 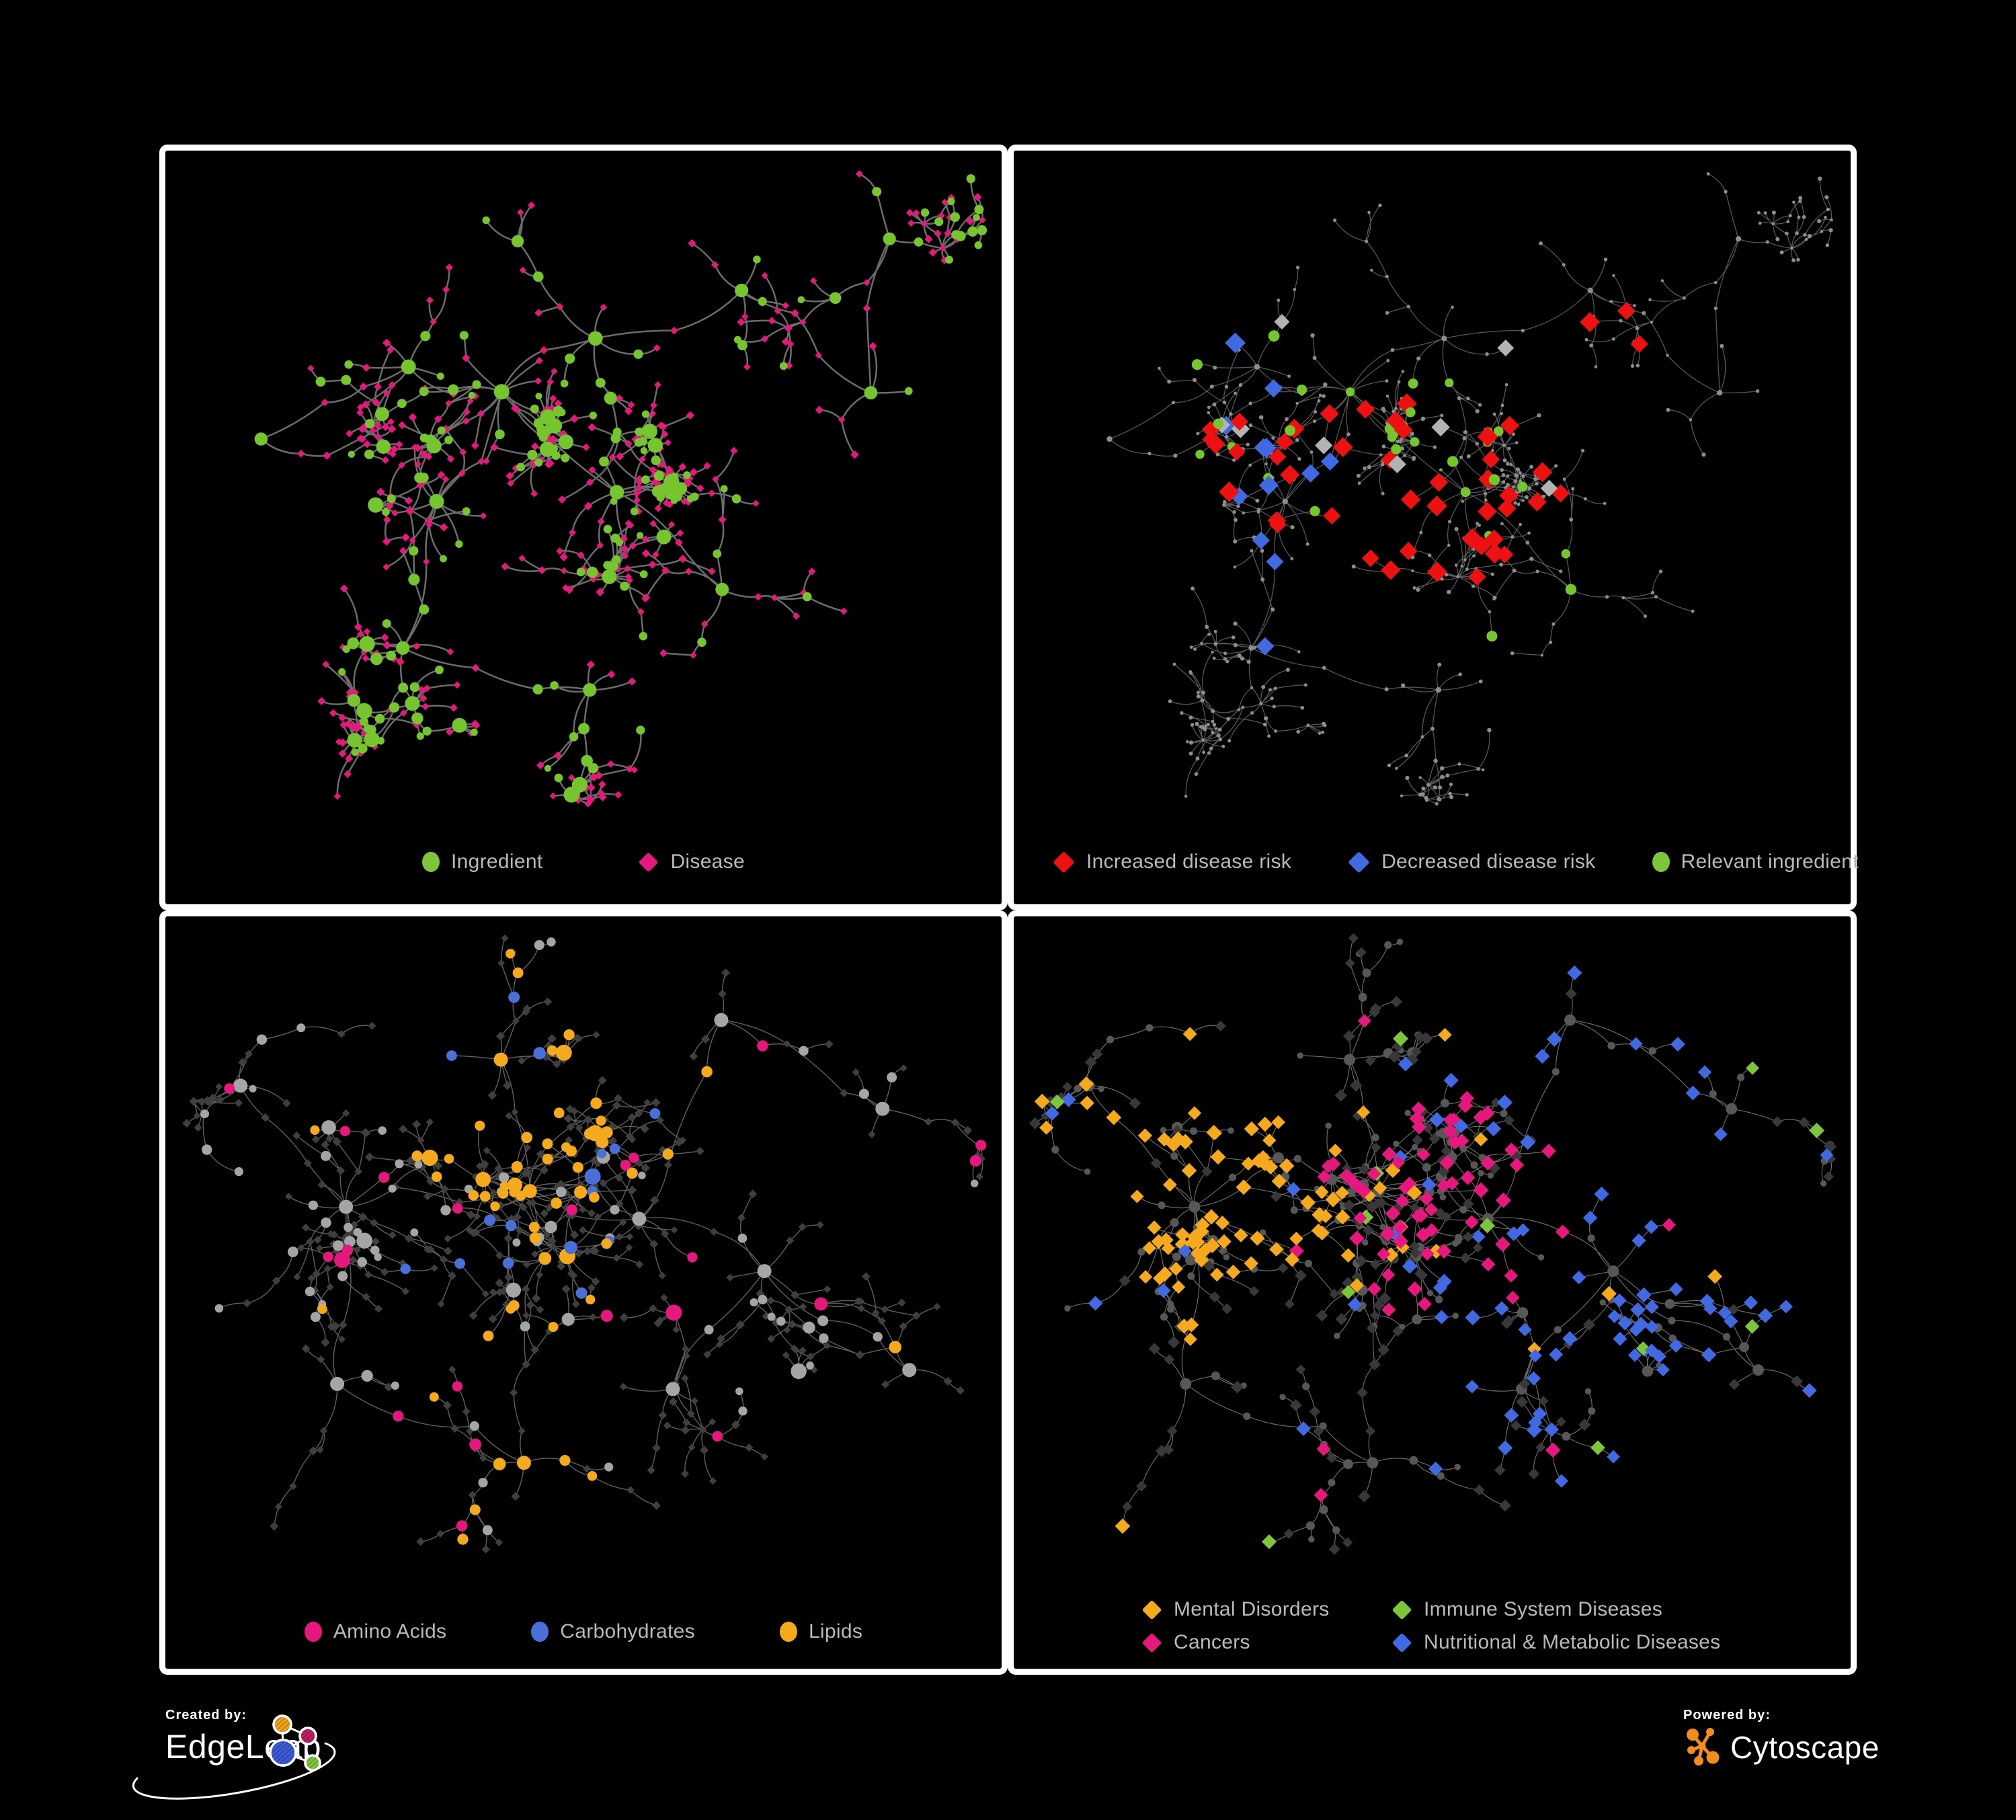 I want to click on cytoscape-wordmark: Cytoscape, so click(x=1805, y=1747).